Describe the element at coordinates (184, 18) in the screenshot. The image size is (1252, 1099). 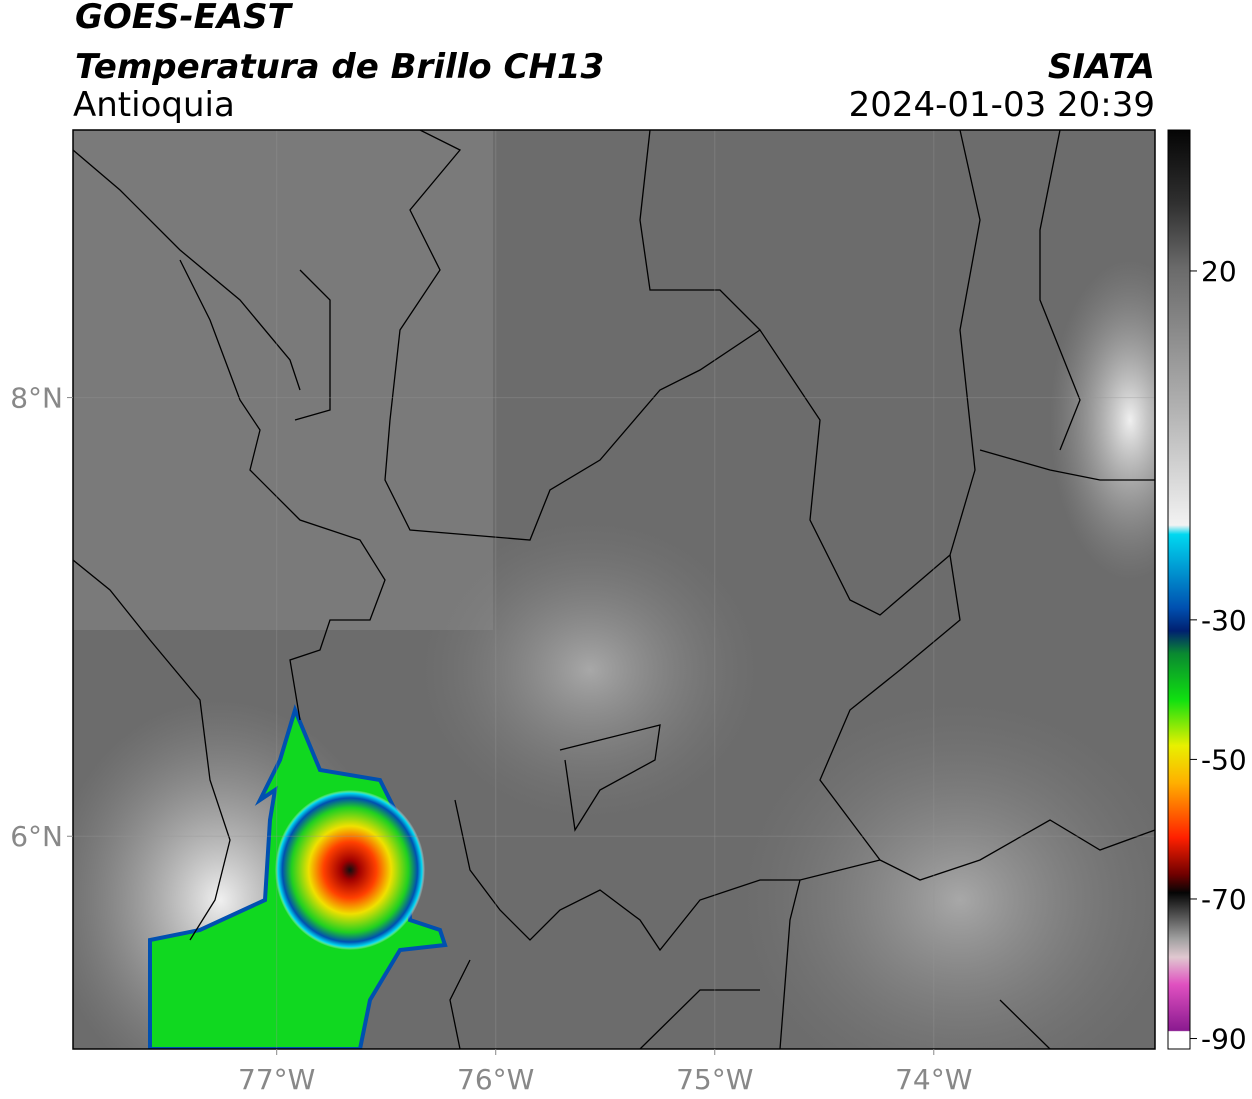
I see `title: GOES-EAST` at that location.